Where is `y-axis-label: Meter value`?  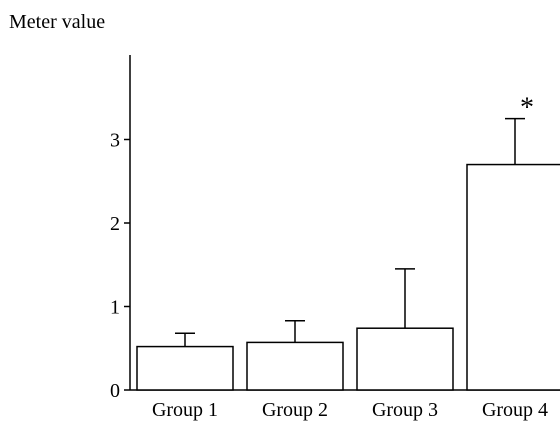 y-axis-label: Meter value is located at coordinates (57, 22).